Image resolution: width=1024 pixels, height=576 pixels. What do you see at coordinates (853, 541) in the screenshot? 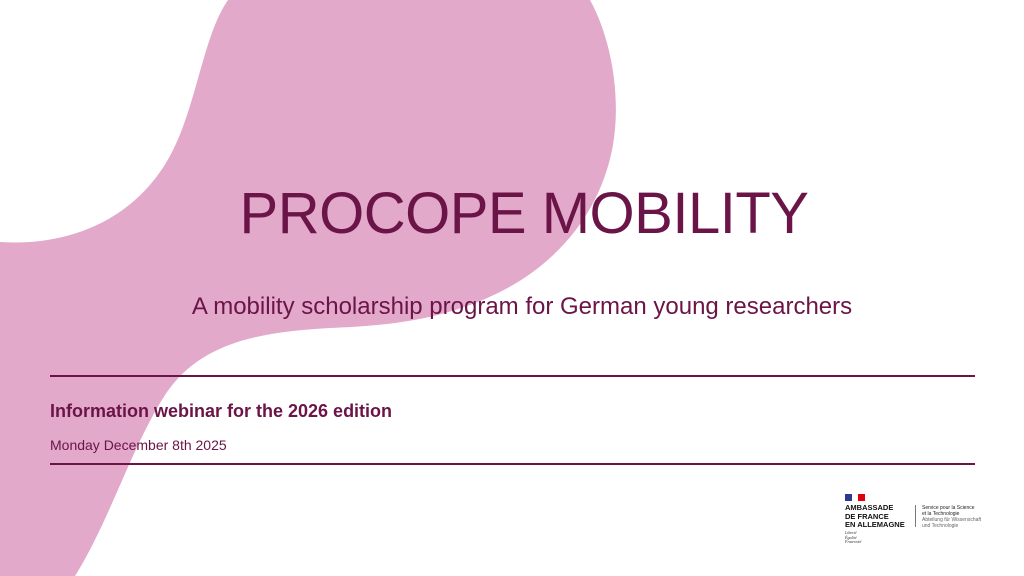
I see `motto-line: Fraternité` at bounding box center [853, 541].